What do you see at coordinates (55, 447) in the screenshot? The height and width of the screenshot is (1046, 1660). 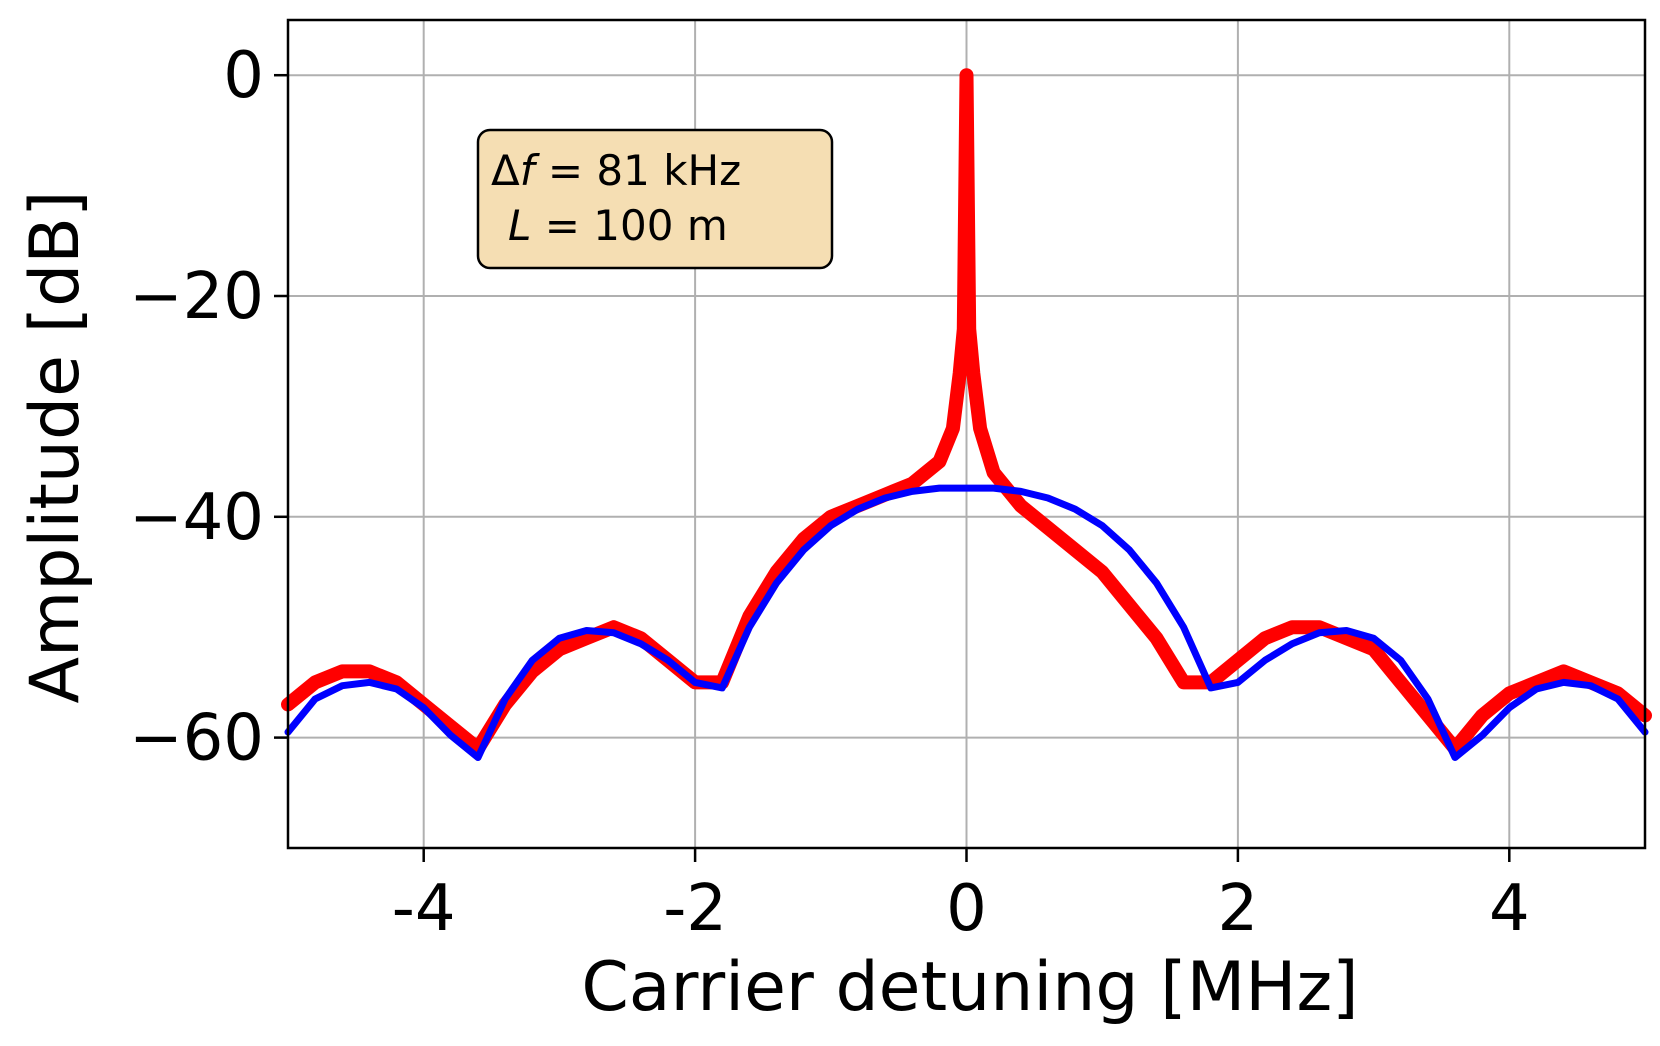 I see `y-axis-label: Amplitude [dB]` at bounding box center [55, 447].